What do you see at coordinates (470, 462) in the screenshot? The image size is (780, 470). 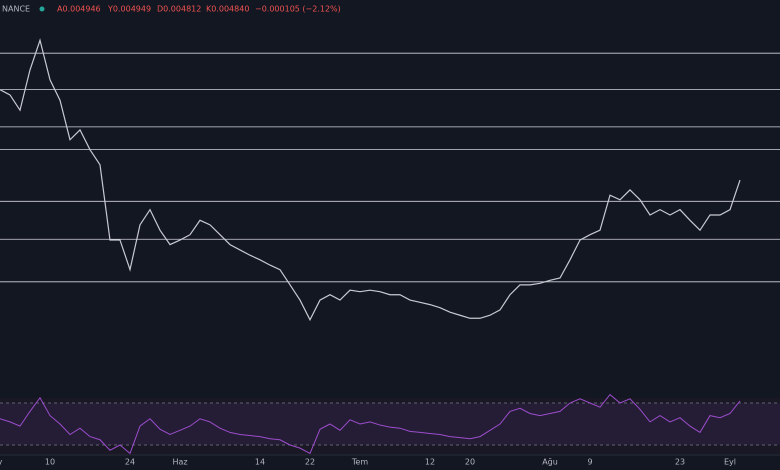 I see `x-tick-label: 20` at bounding box center [470, 462].